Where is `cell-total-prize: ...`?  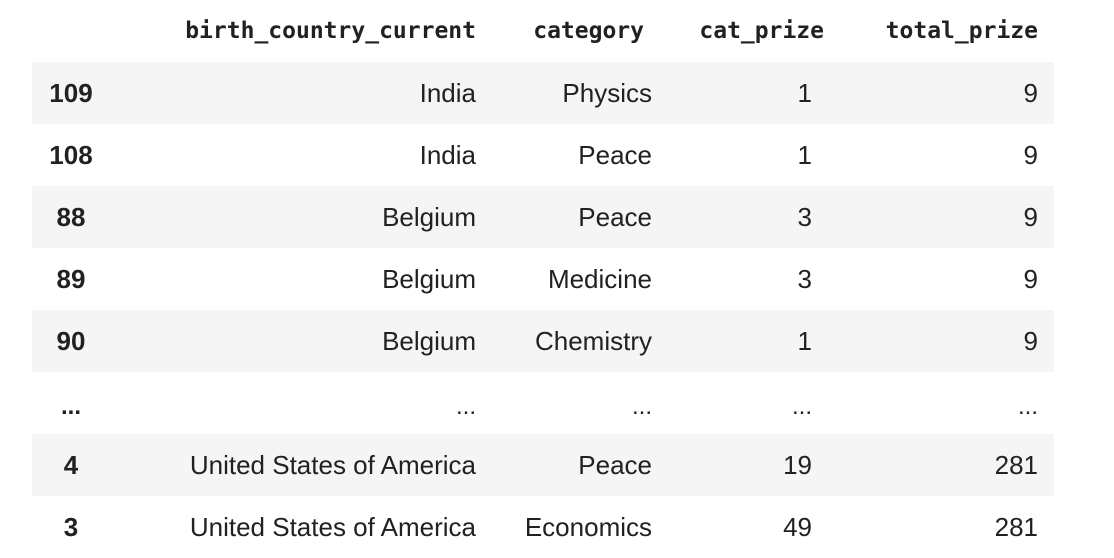
cell-total-prize: ... is located at coordinates (1027, 406).